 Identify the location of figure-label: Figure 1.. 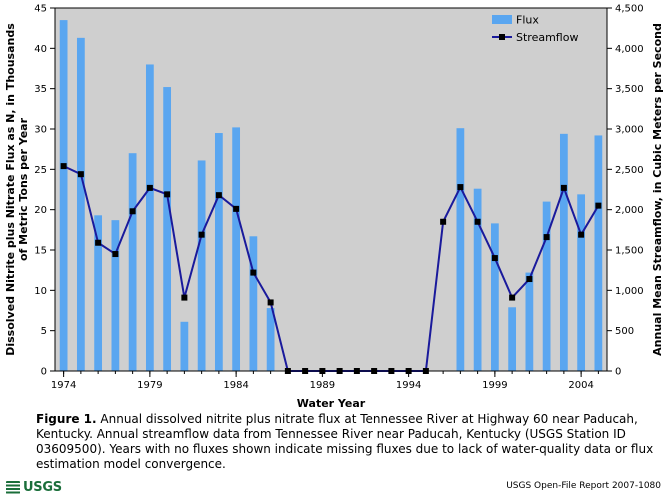
(66, 419).